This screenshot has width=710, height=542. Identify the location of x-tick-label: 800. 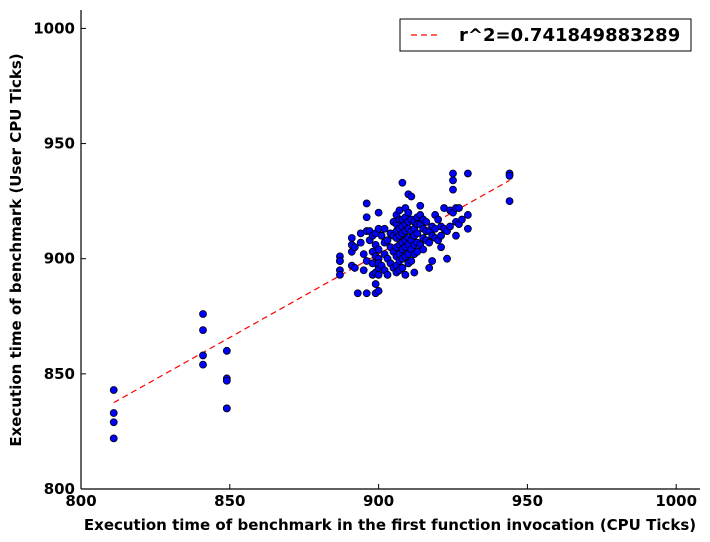
(80, 501).